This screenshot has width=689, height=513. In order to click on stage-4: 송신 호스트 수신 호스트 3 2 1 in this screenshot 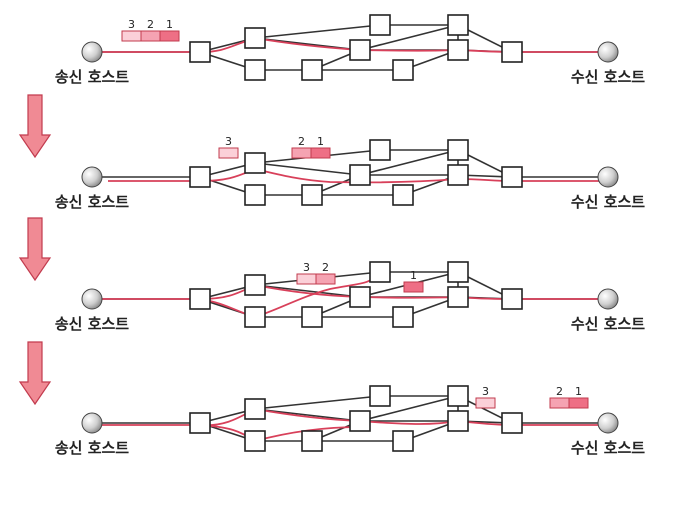, I will do `click(350, 421)`.